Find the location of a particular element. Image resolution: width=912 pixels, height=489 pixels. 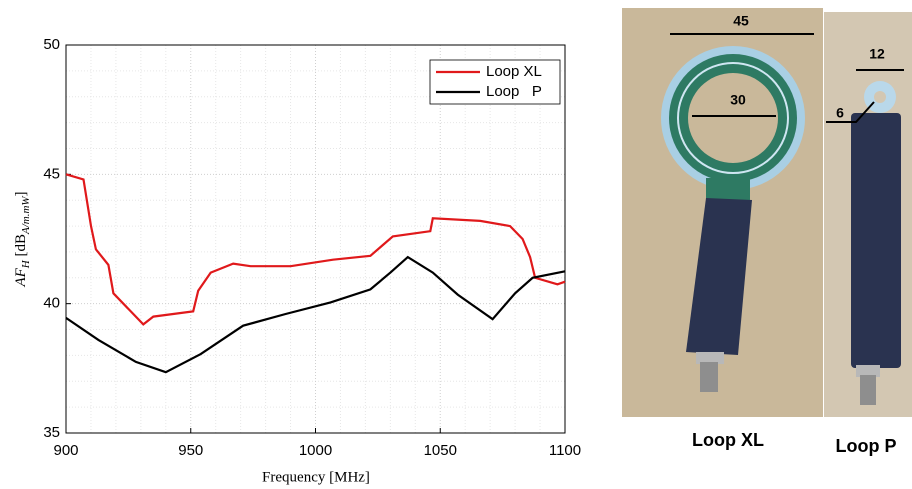

y-tick-label: 40 is located at coordinates (51, 303).